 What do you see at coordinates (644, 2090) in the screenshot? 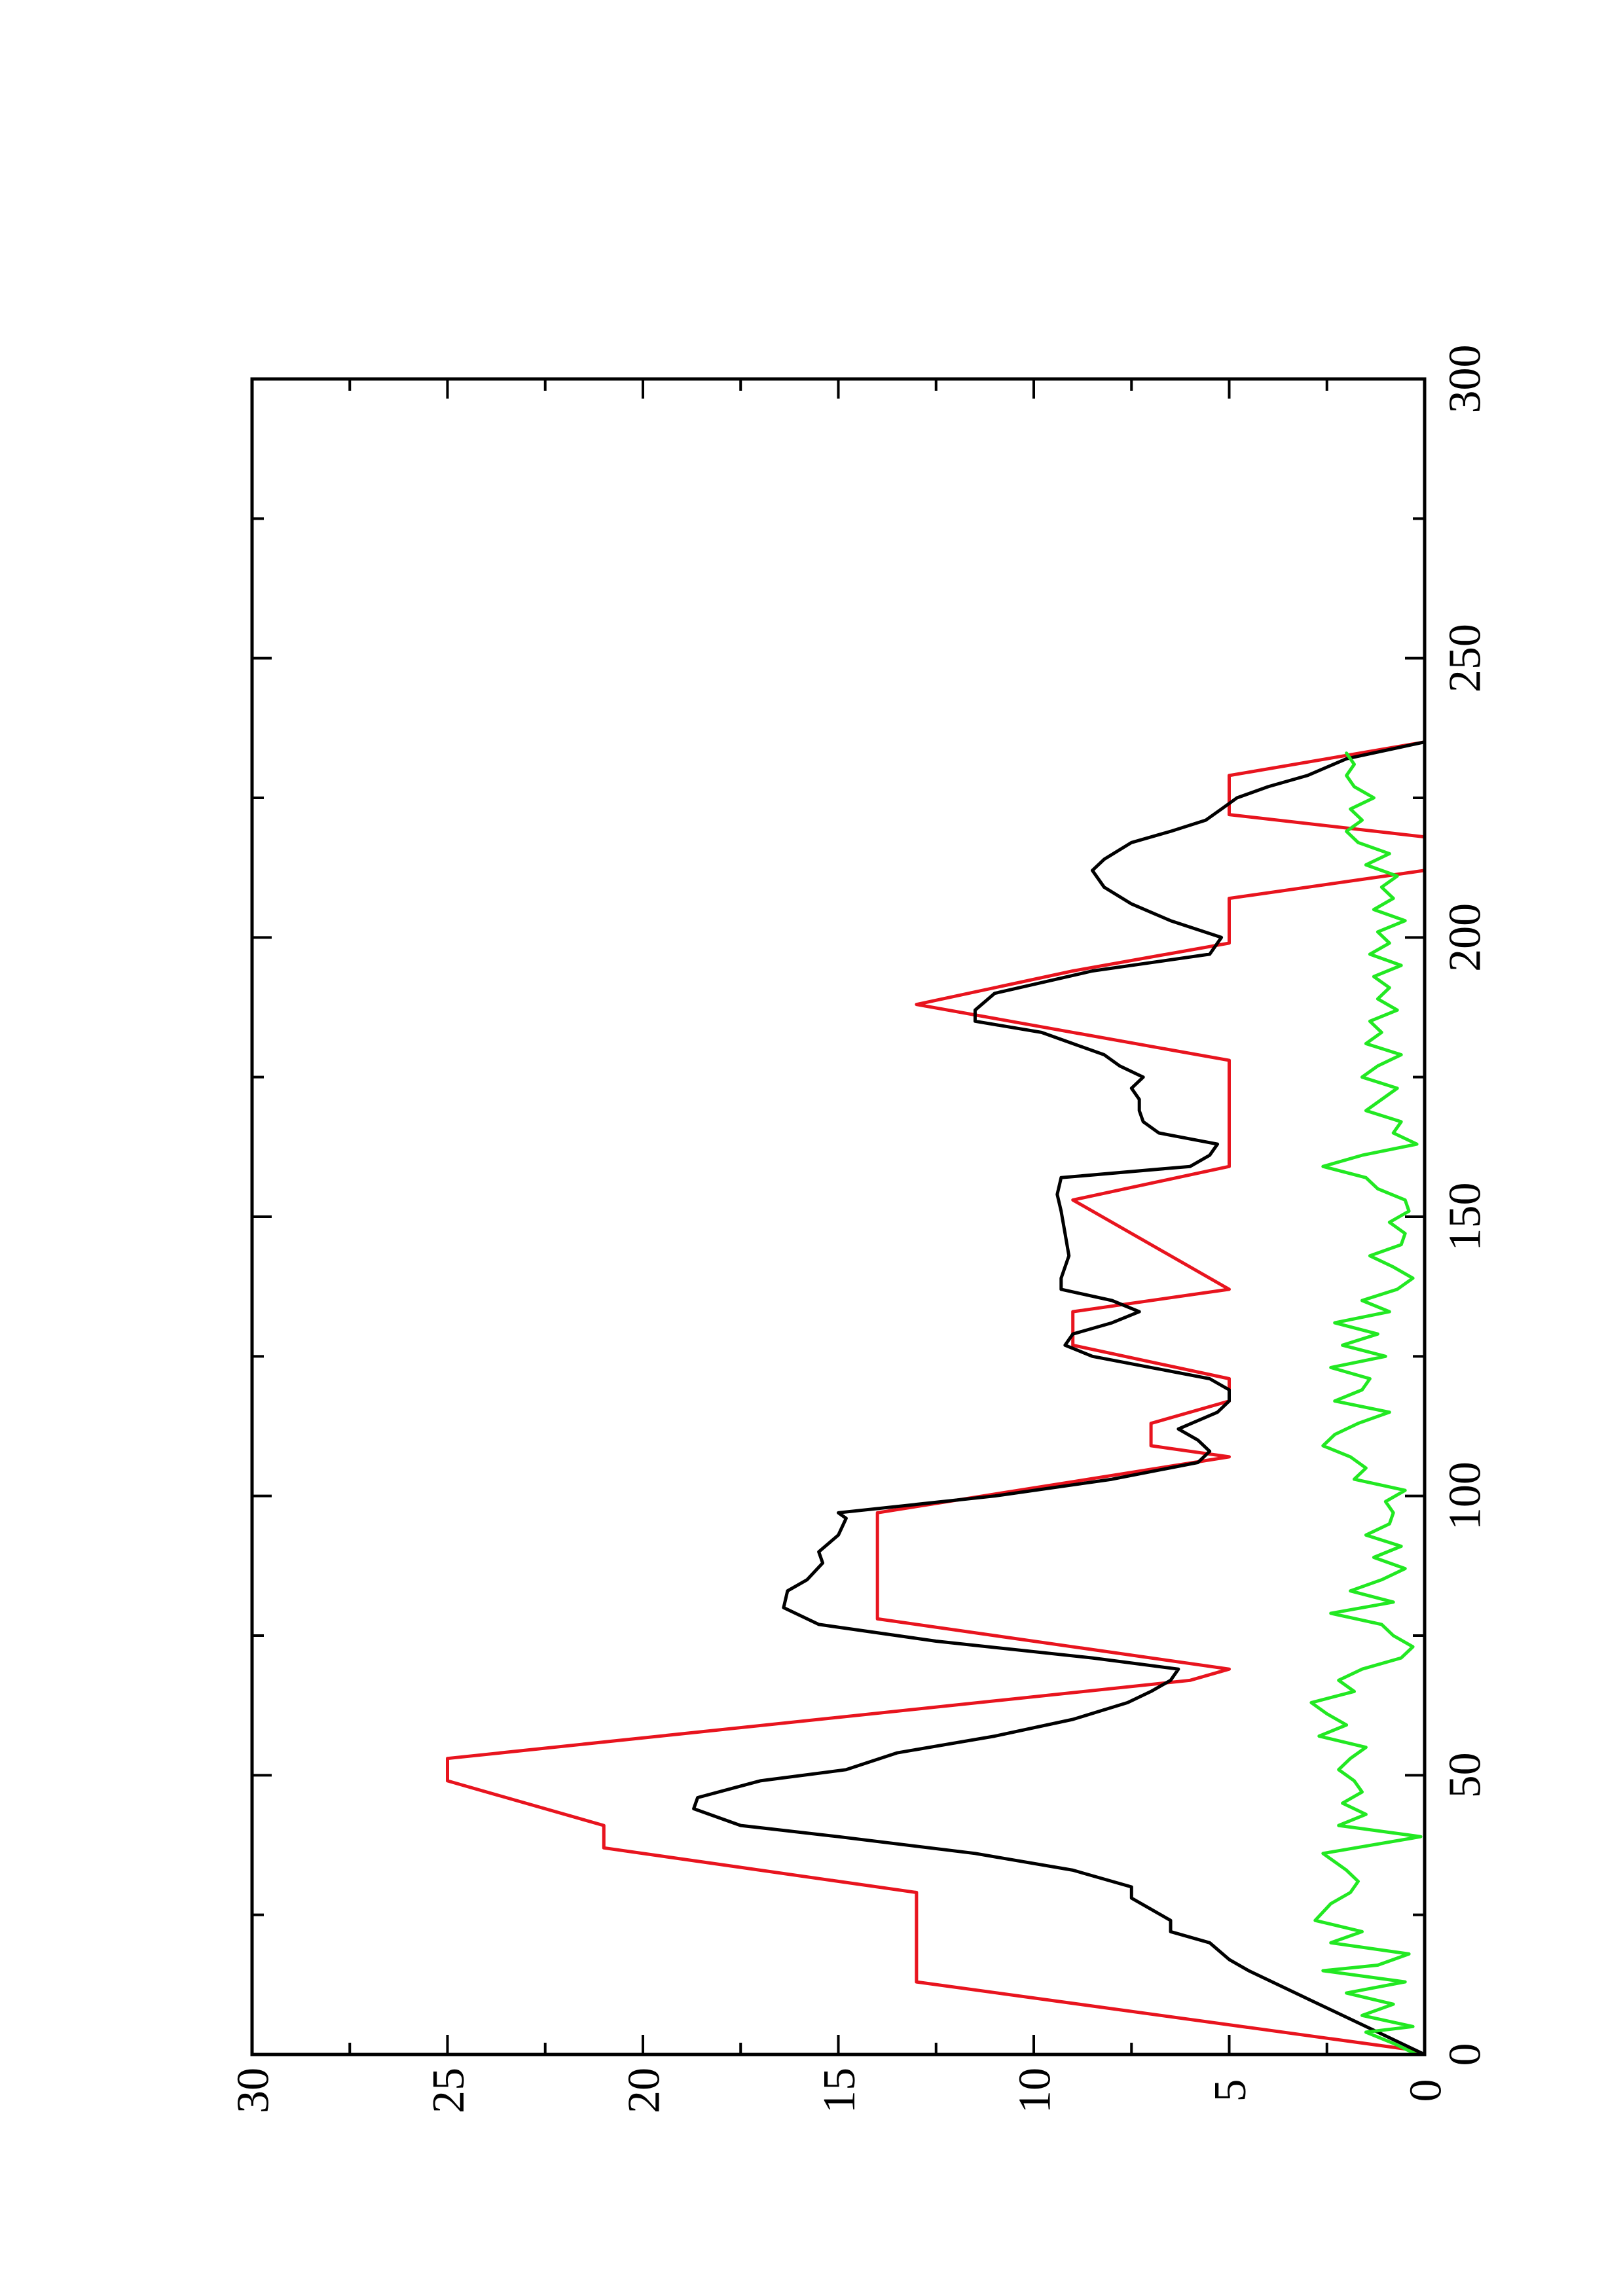
I see `y-tick-label: 20` at bounding box center [644, 2090].